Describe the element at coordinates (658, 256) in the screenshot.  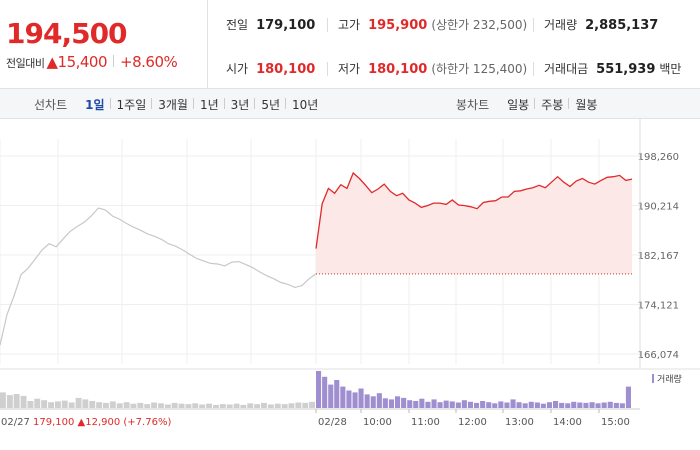
I see `y-tick-label: 182,167` at that location.